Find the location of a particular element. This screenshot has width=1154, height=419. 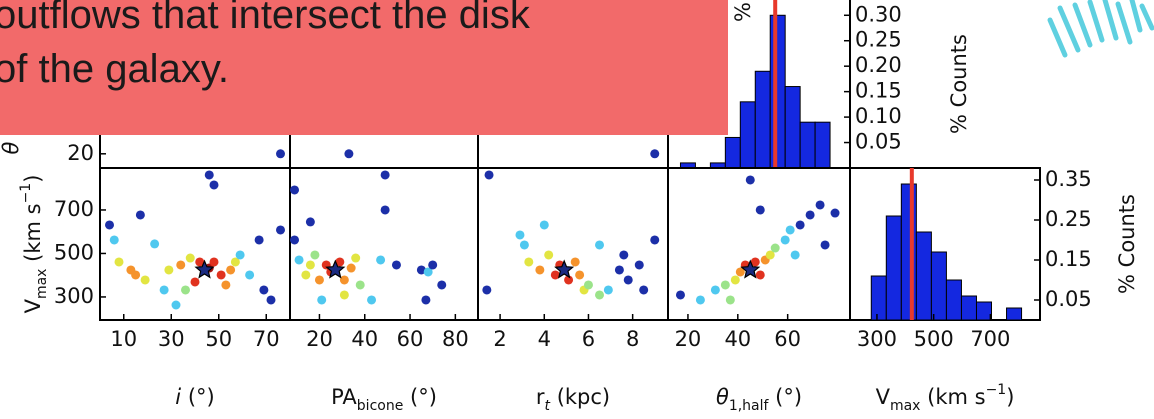

scatter-panel: 20 40 60 is located at coordinates (759, 259).